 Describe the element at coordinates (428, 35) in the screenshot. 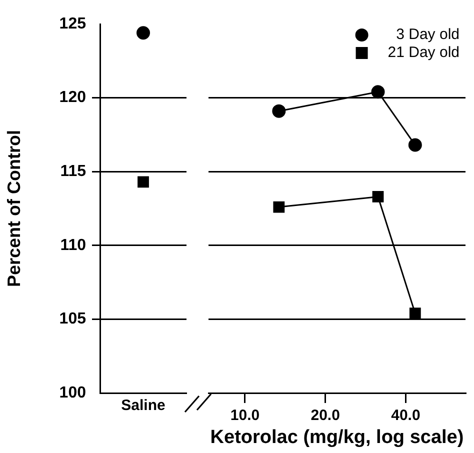

I see `legend-label: 3 Day old` at that location.